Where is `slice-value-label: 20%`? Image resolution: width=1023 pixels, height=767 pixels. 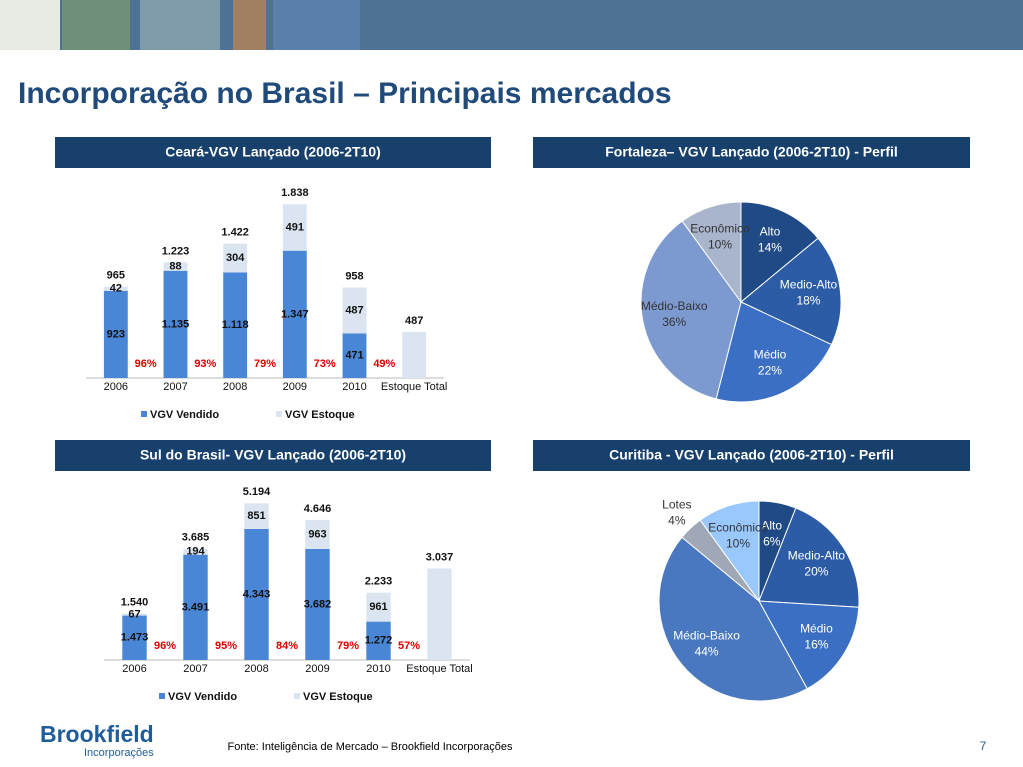
slice-value-label: 20% is located at coordinates (816, 572).